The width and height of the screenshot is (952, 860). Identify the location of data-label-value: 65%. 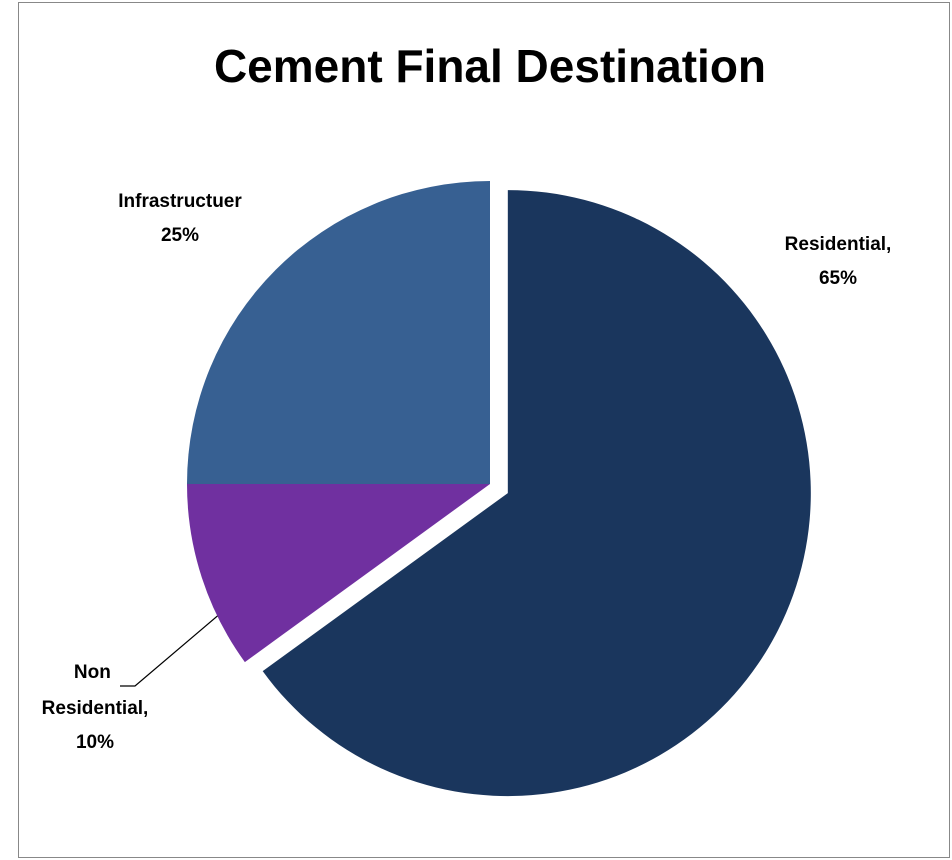
(838, 278).